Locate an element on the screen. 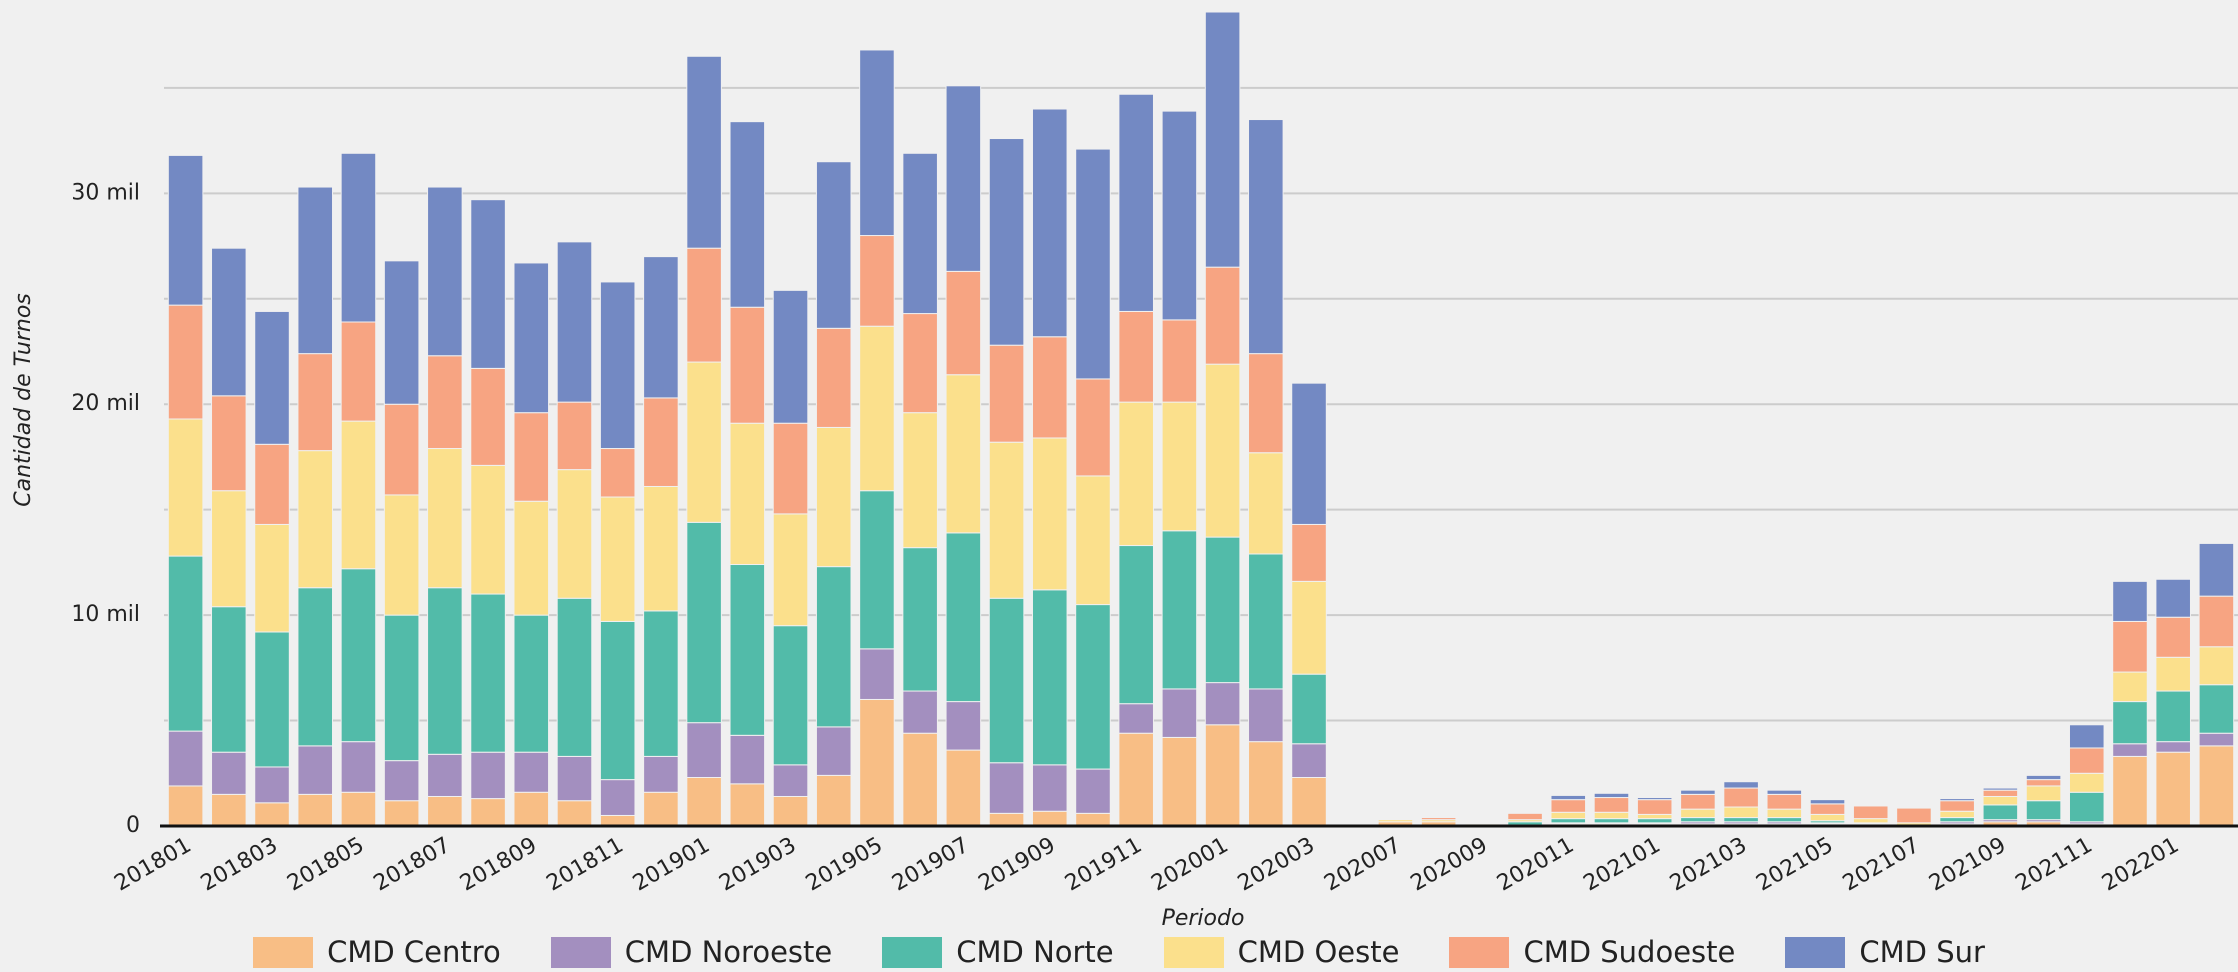 The image size is (2238, 972). legend-item: CMD Sur is located at coordinates (1885, 952).